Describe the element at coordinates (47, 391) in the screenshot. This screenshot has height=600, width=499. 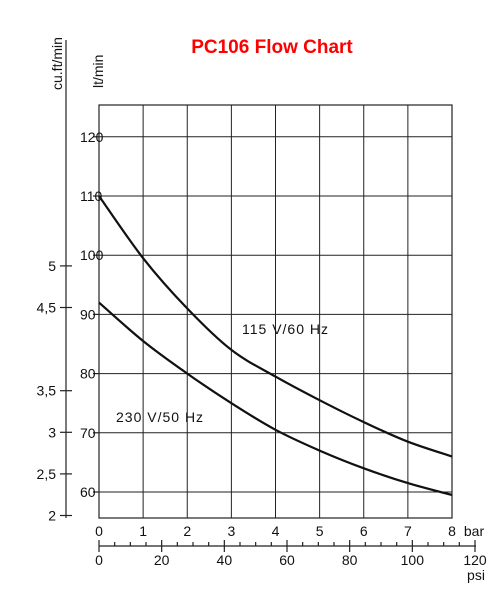
I see `cu-tick-label: 3,5` at that location.